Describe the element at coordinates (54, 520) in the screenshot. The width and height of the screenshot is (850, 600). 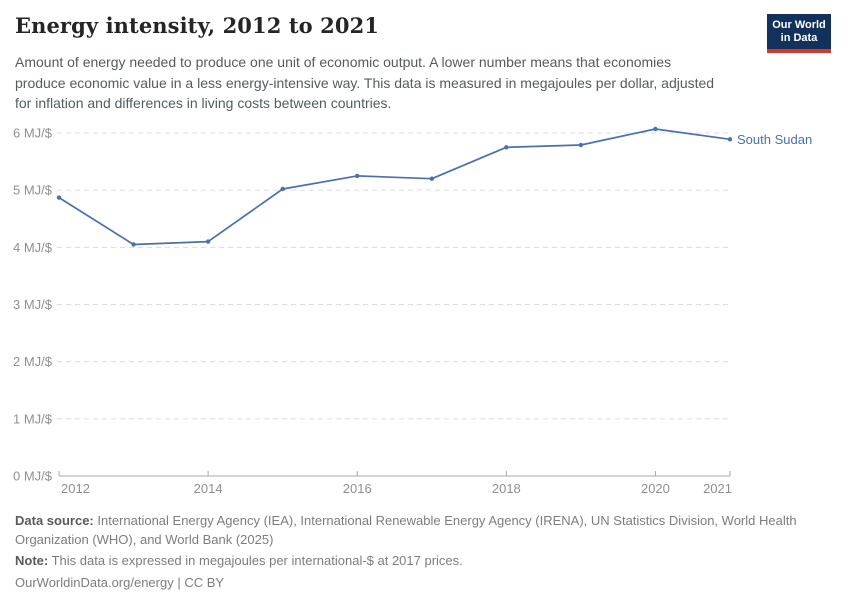
I see `datasource-label: Data source:` at that location.